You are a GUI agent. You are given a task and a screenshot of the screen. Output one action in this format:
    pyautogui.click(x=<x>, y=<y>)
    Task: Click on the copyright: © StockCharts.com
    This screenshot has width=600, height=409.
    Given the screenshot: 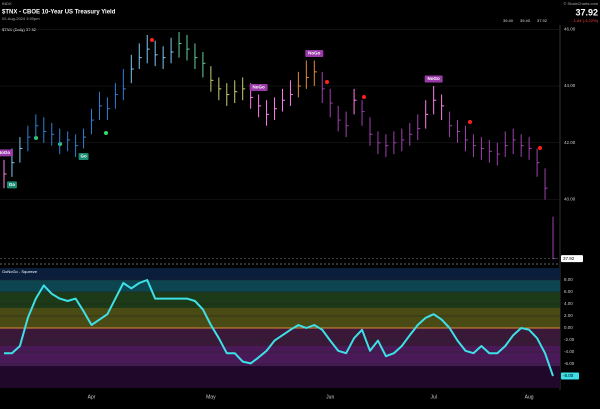 What is the action you would take?
    pyautogui.click(x=580, y=3)
    